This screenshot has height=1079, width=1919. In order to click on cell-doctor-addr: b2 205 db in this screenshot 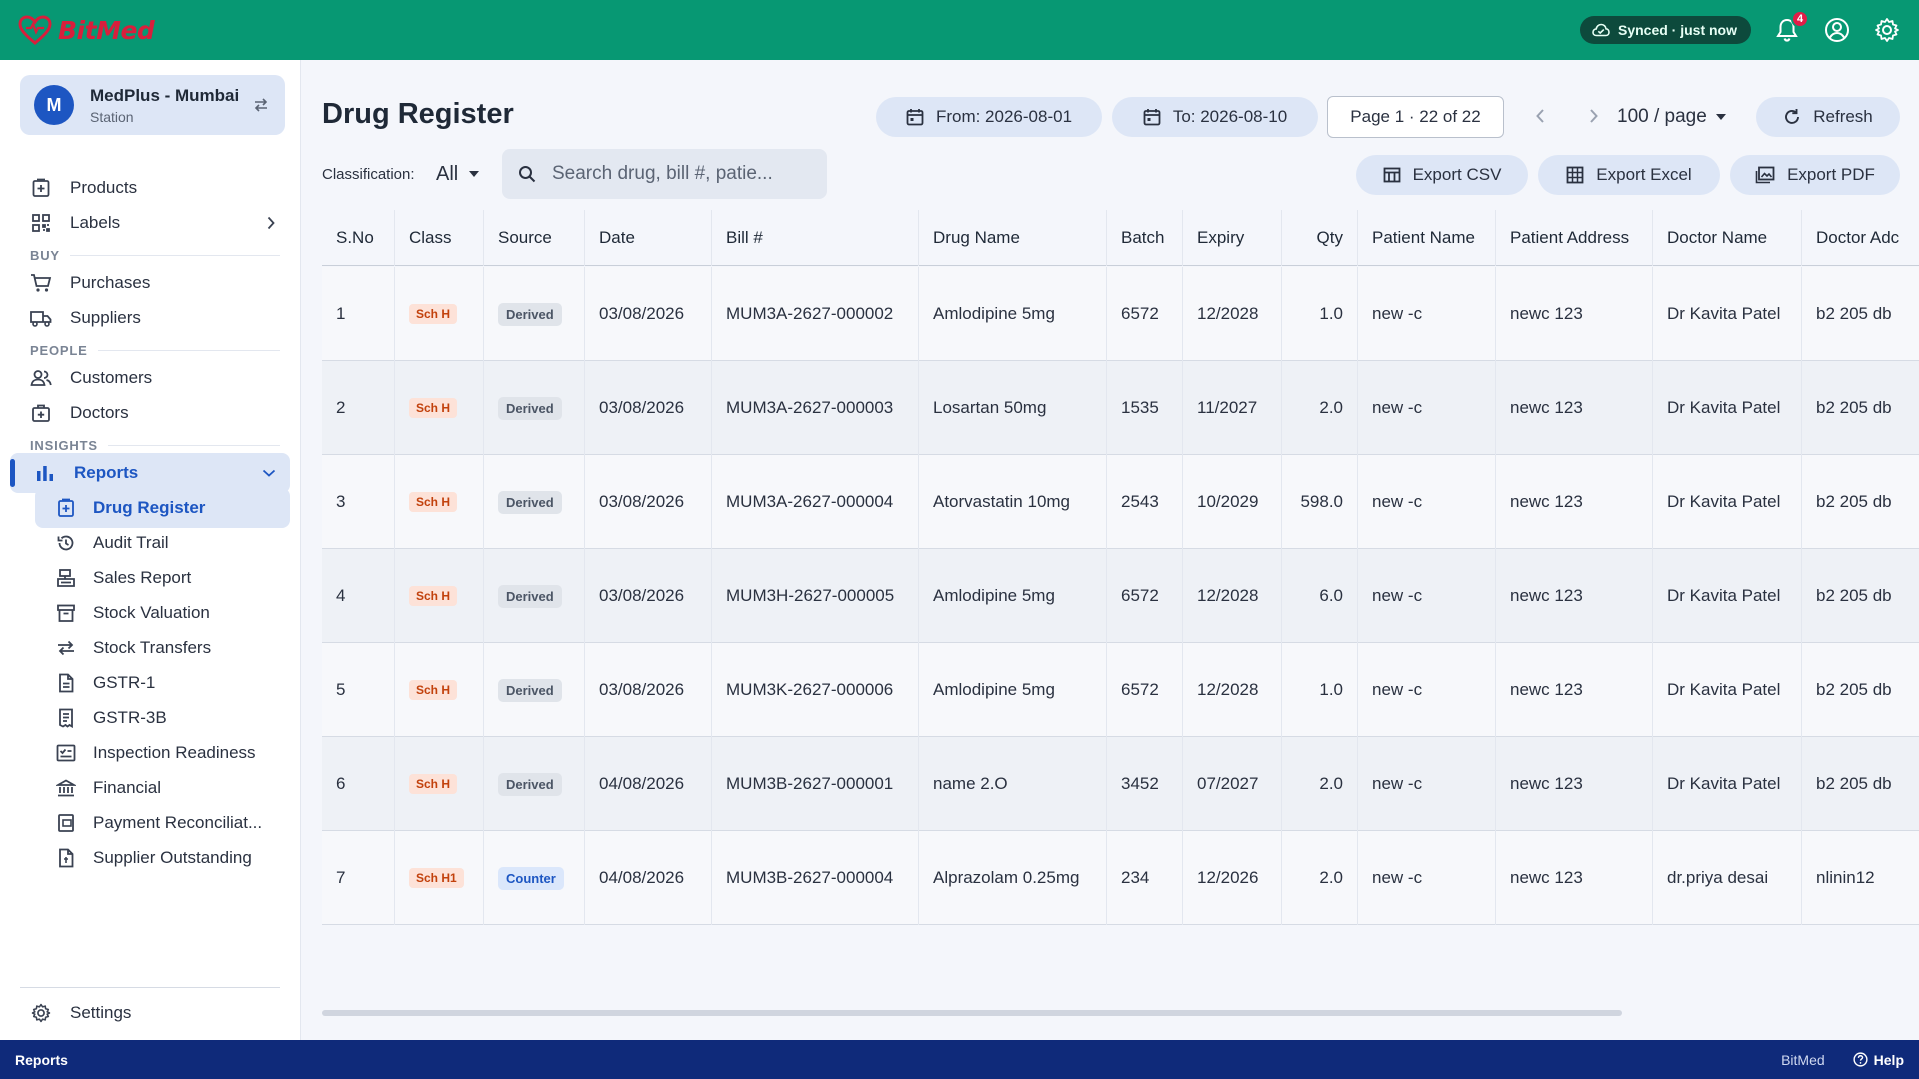, I will do `click(1860, 408)`.